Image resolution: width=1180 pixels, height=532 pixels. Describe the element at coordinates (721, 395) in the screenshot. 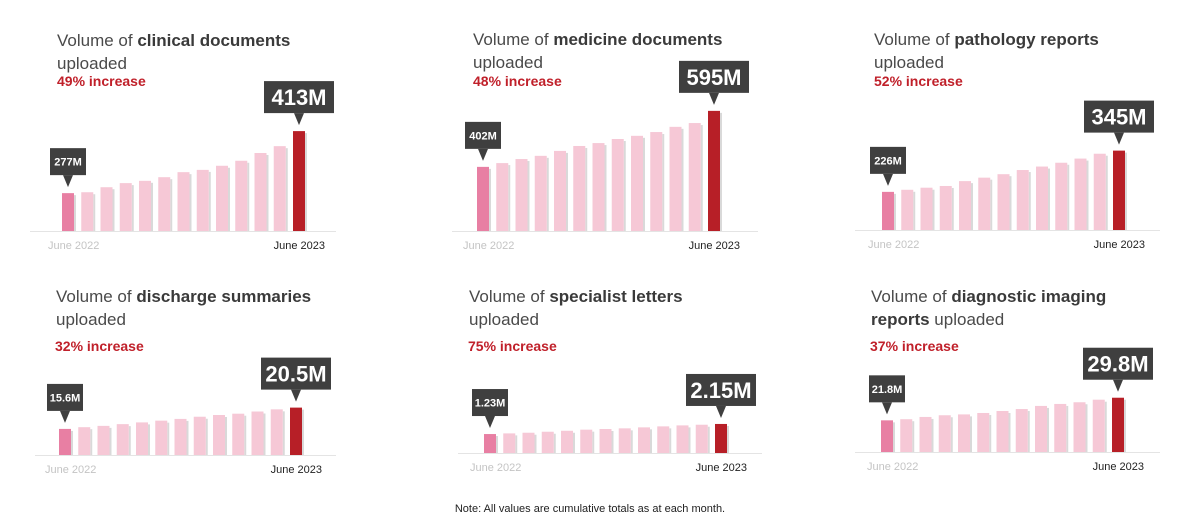

I see `last-value-callout: 2.15M` at that location.